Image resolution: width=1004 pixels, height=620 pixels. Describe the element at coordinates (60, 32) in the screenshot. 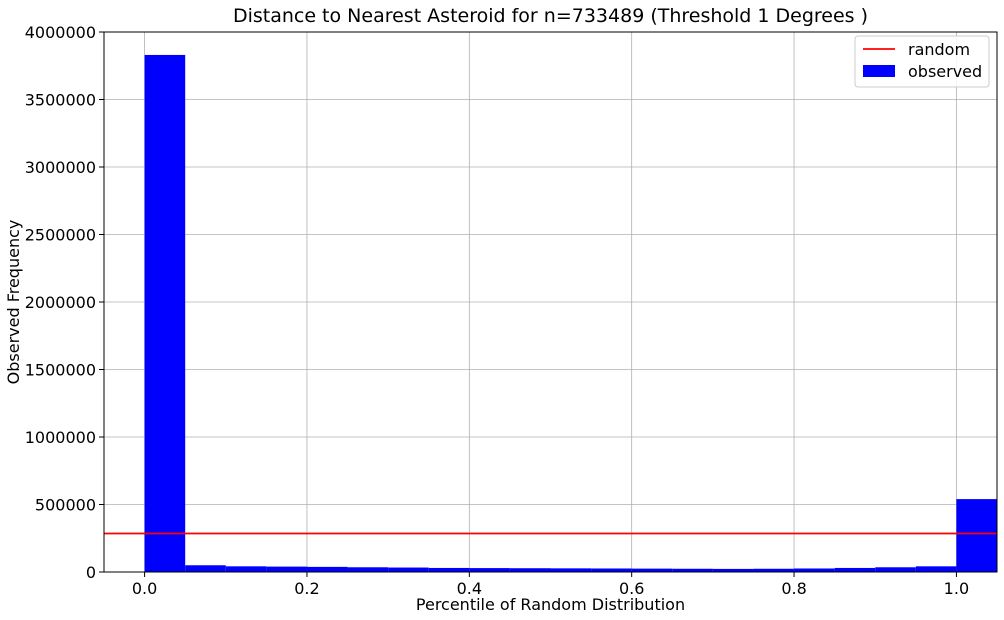

I see `y-tick-label: 4000000` at that location.